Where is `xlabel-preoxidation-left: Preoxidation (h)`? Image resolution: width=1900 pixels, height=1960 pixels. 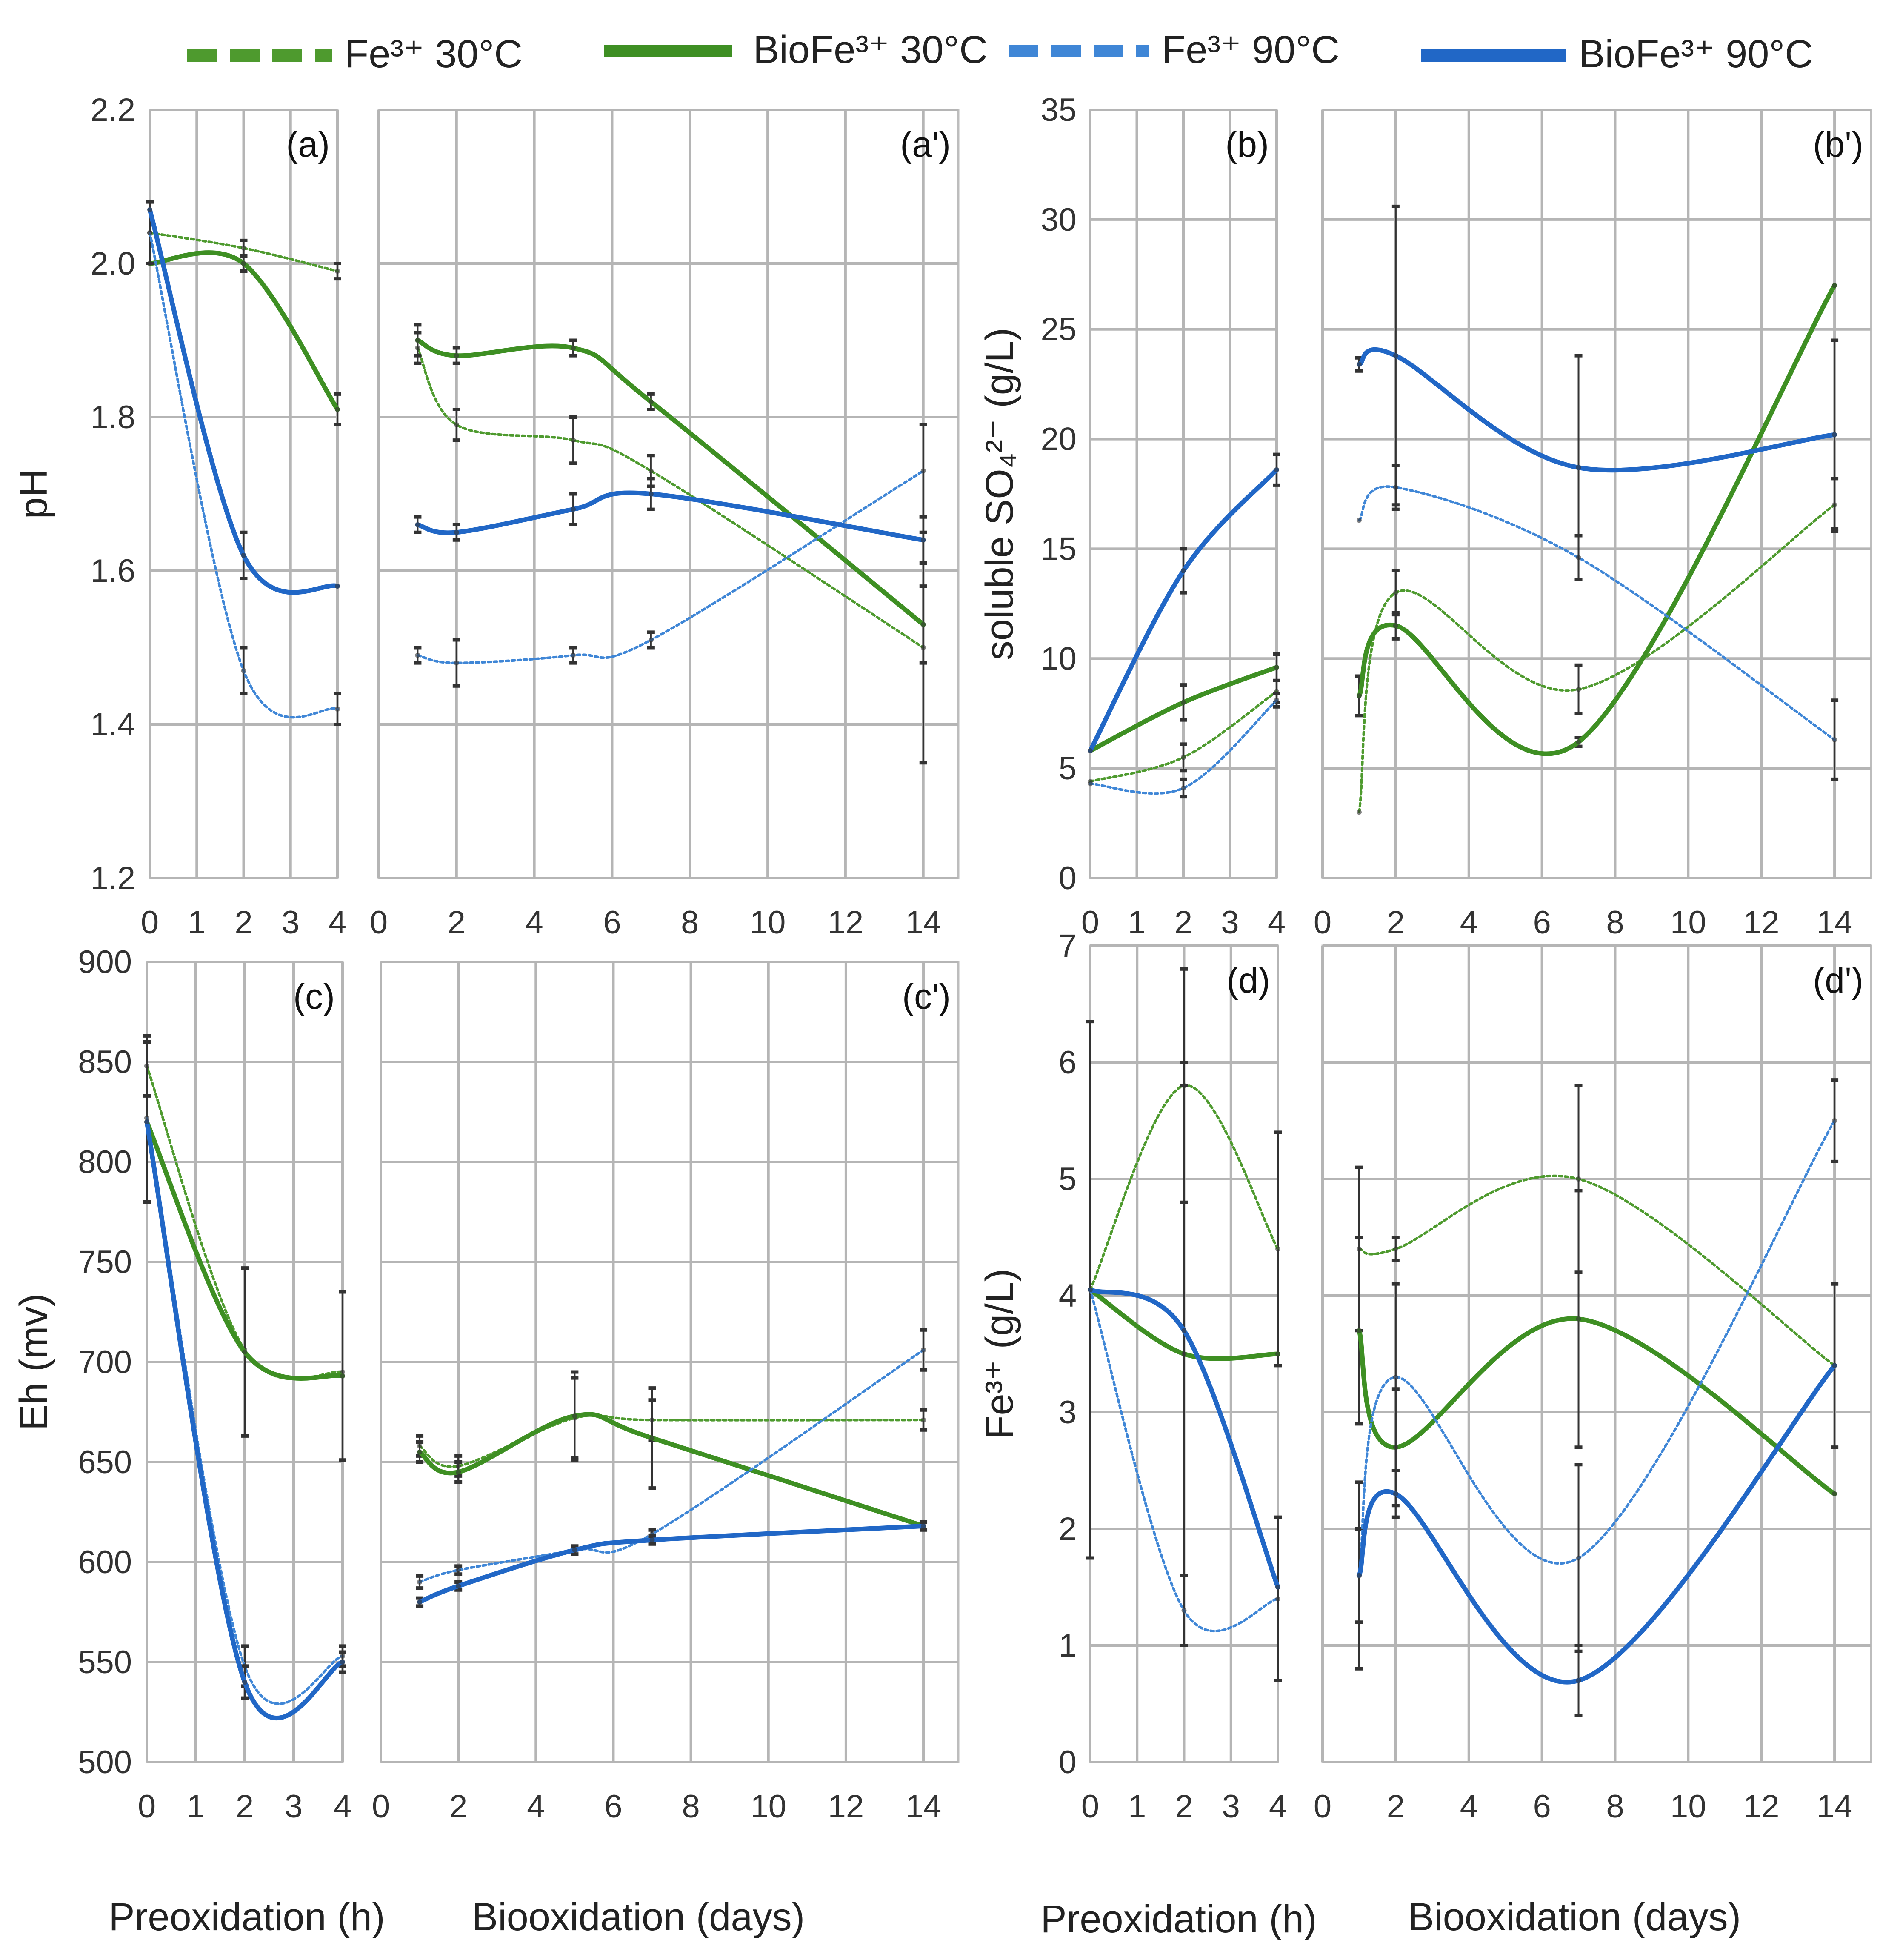 xlabel-preoxidation-left: Preoxidation (h) is located at coordinates (247, 1917).